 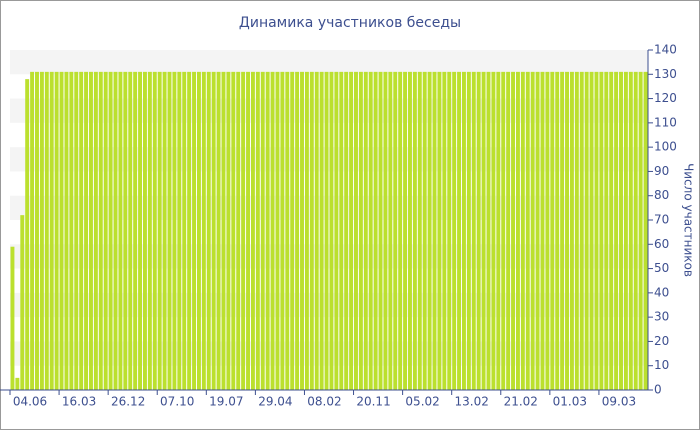 What do you see at coordinates (661, 292) in the screenshot?
I see `y-tick-label: 40` at bounding box center [661, 292].